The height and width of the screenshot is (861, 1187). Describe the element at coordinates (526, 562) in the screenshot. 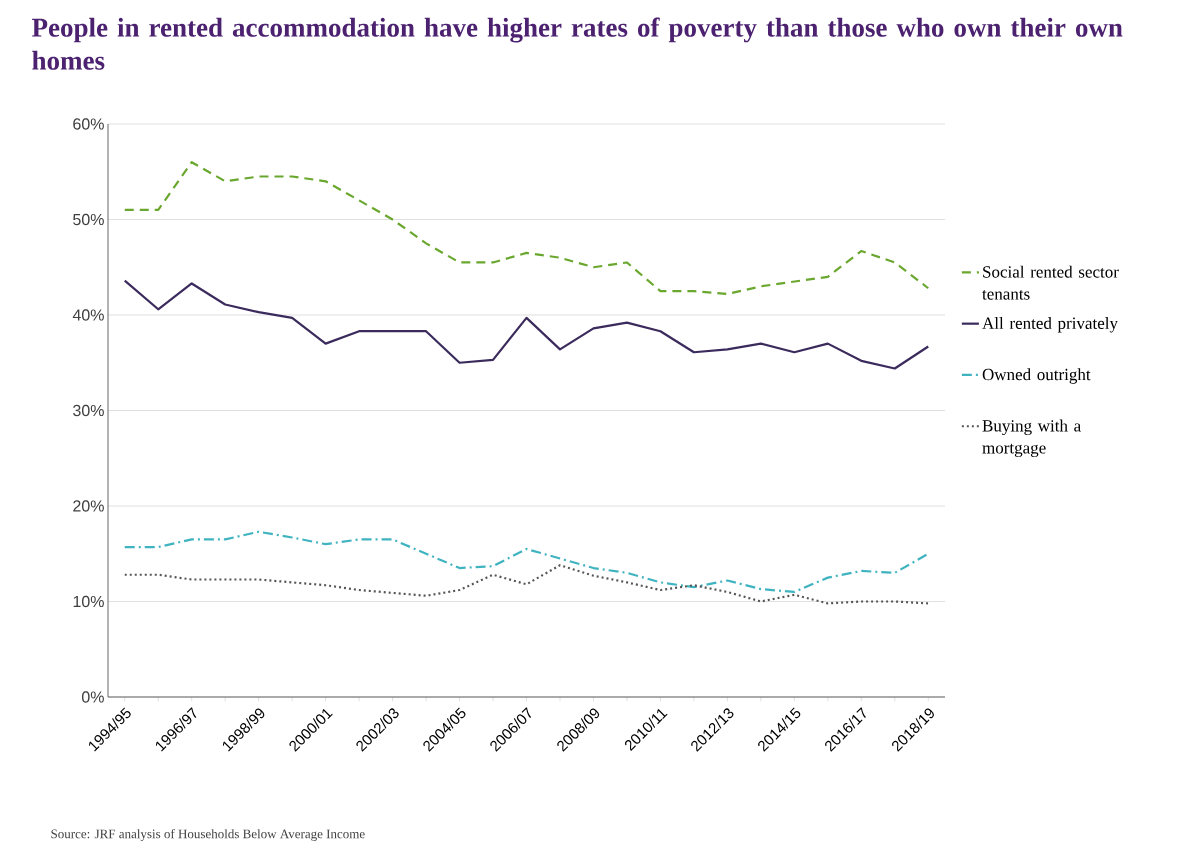

I see `line-series` at that location.